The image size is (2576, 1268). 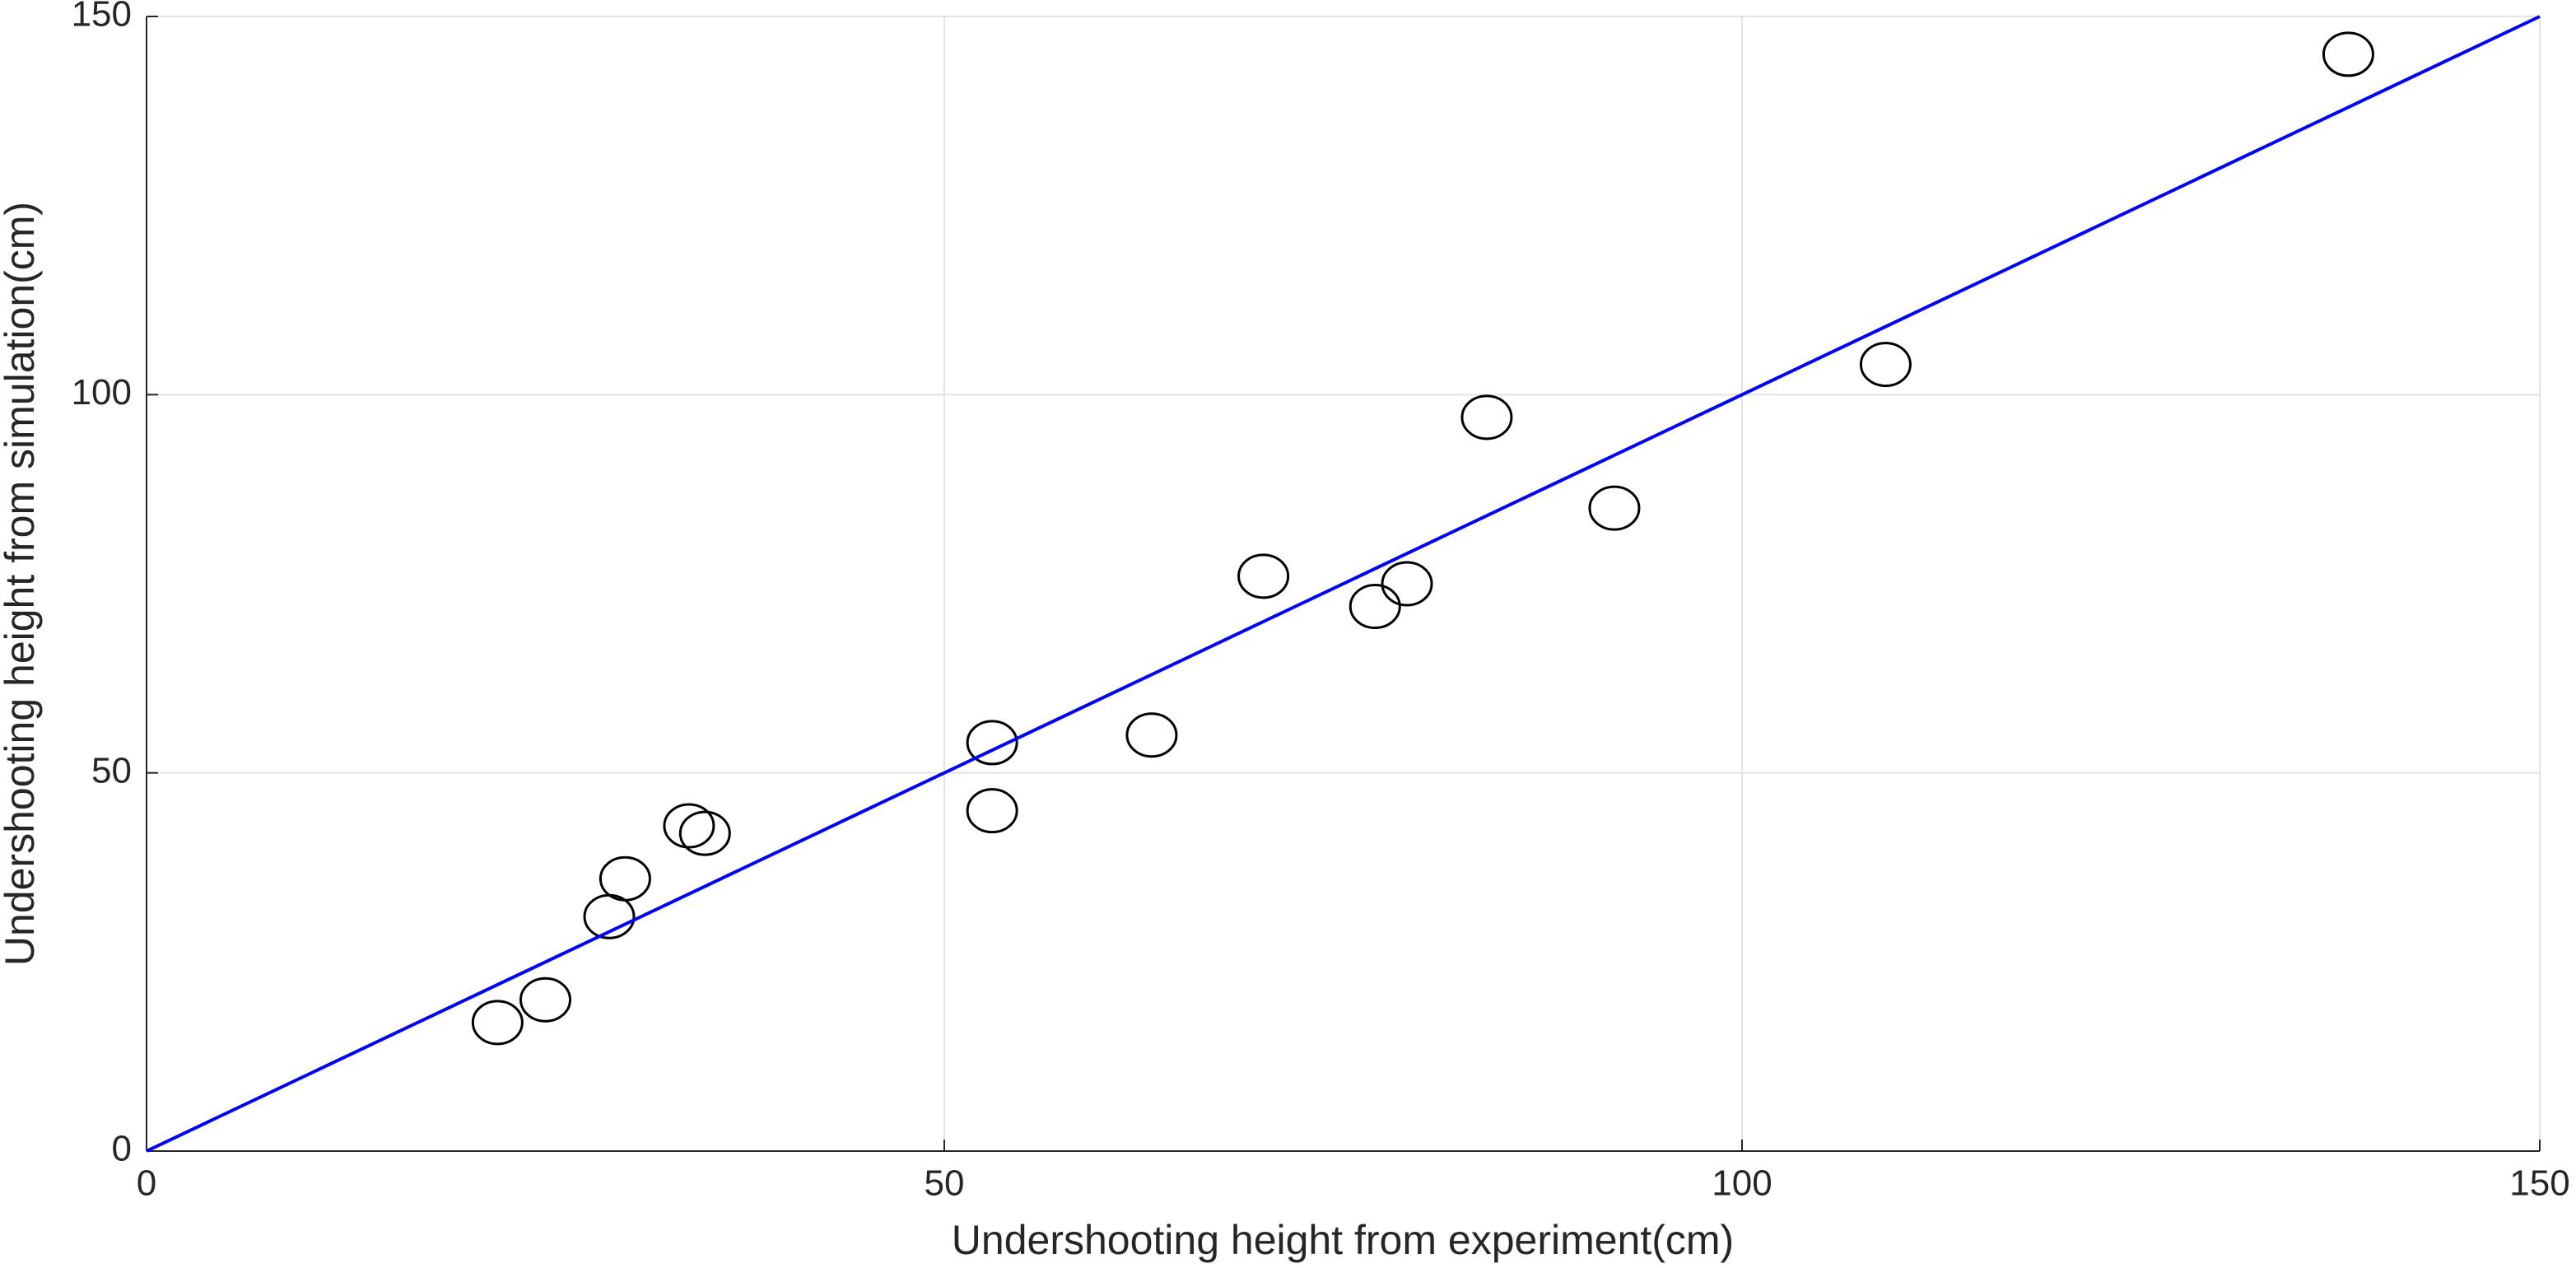 I want to click on y-tick-label: 50, so click(x=111, y=770).